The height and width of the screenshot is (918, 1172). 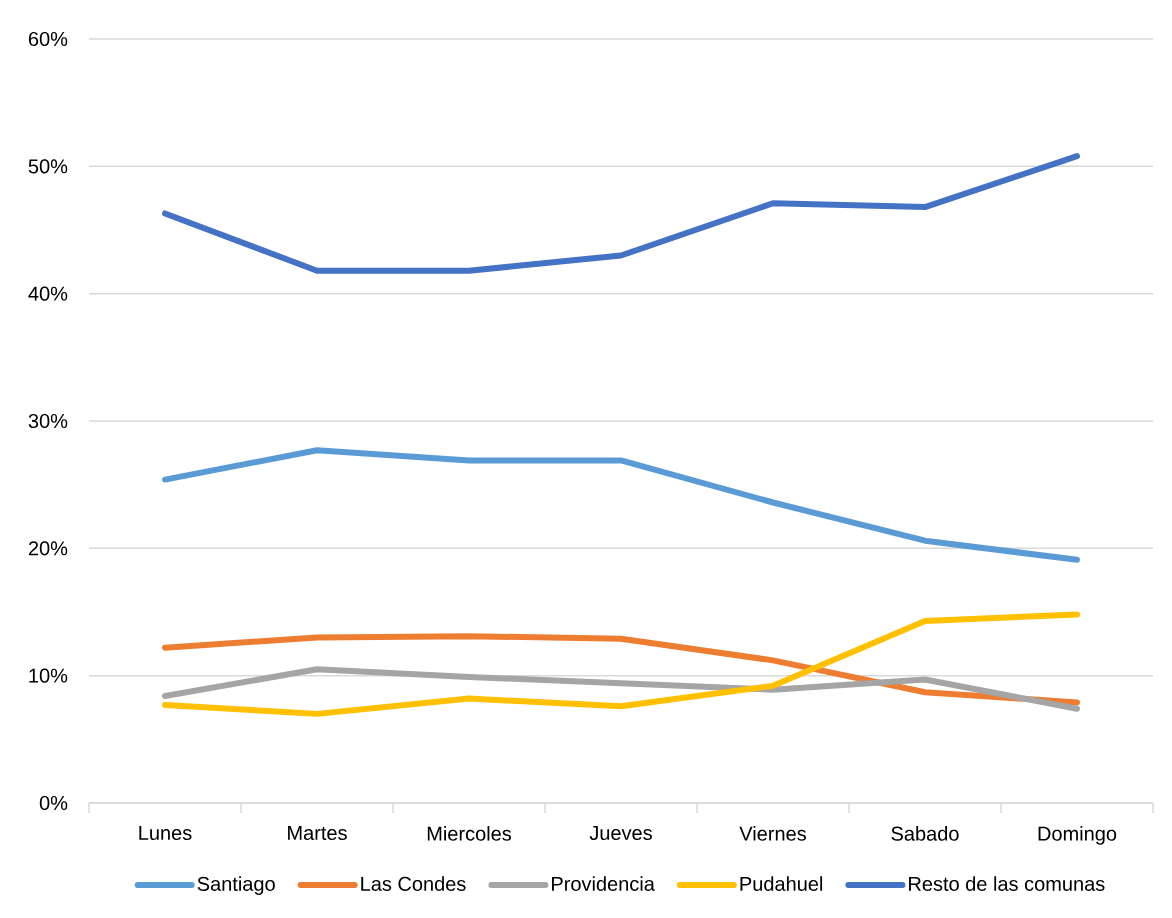 What do you see at coordinates (1077, 835) in the screenshot?
I see `x-tick-label: Domingo` at bounding box center [1077, 835].